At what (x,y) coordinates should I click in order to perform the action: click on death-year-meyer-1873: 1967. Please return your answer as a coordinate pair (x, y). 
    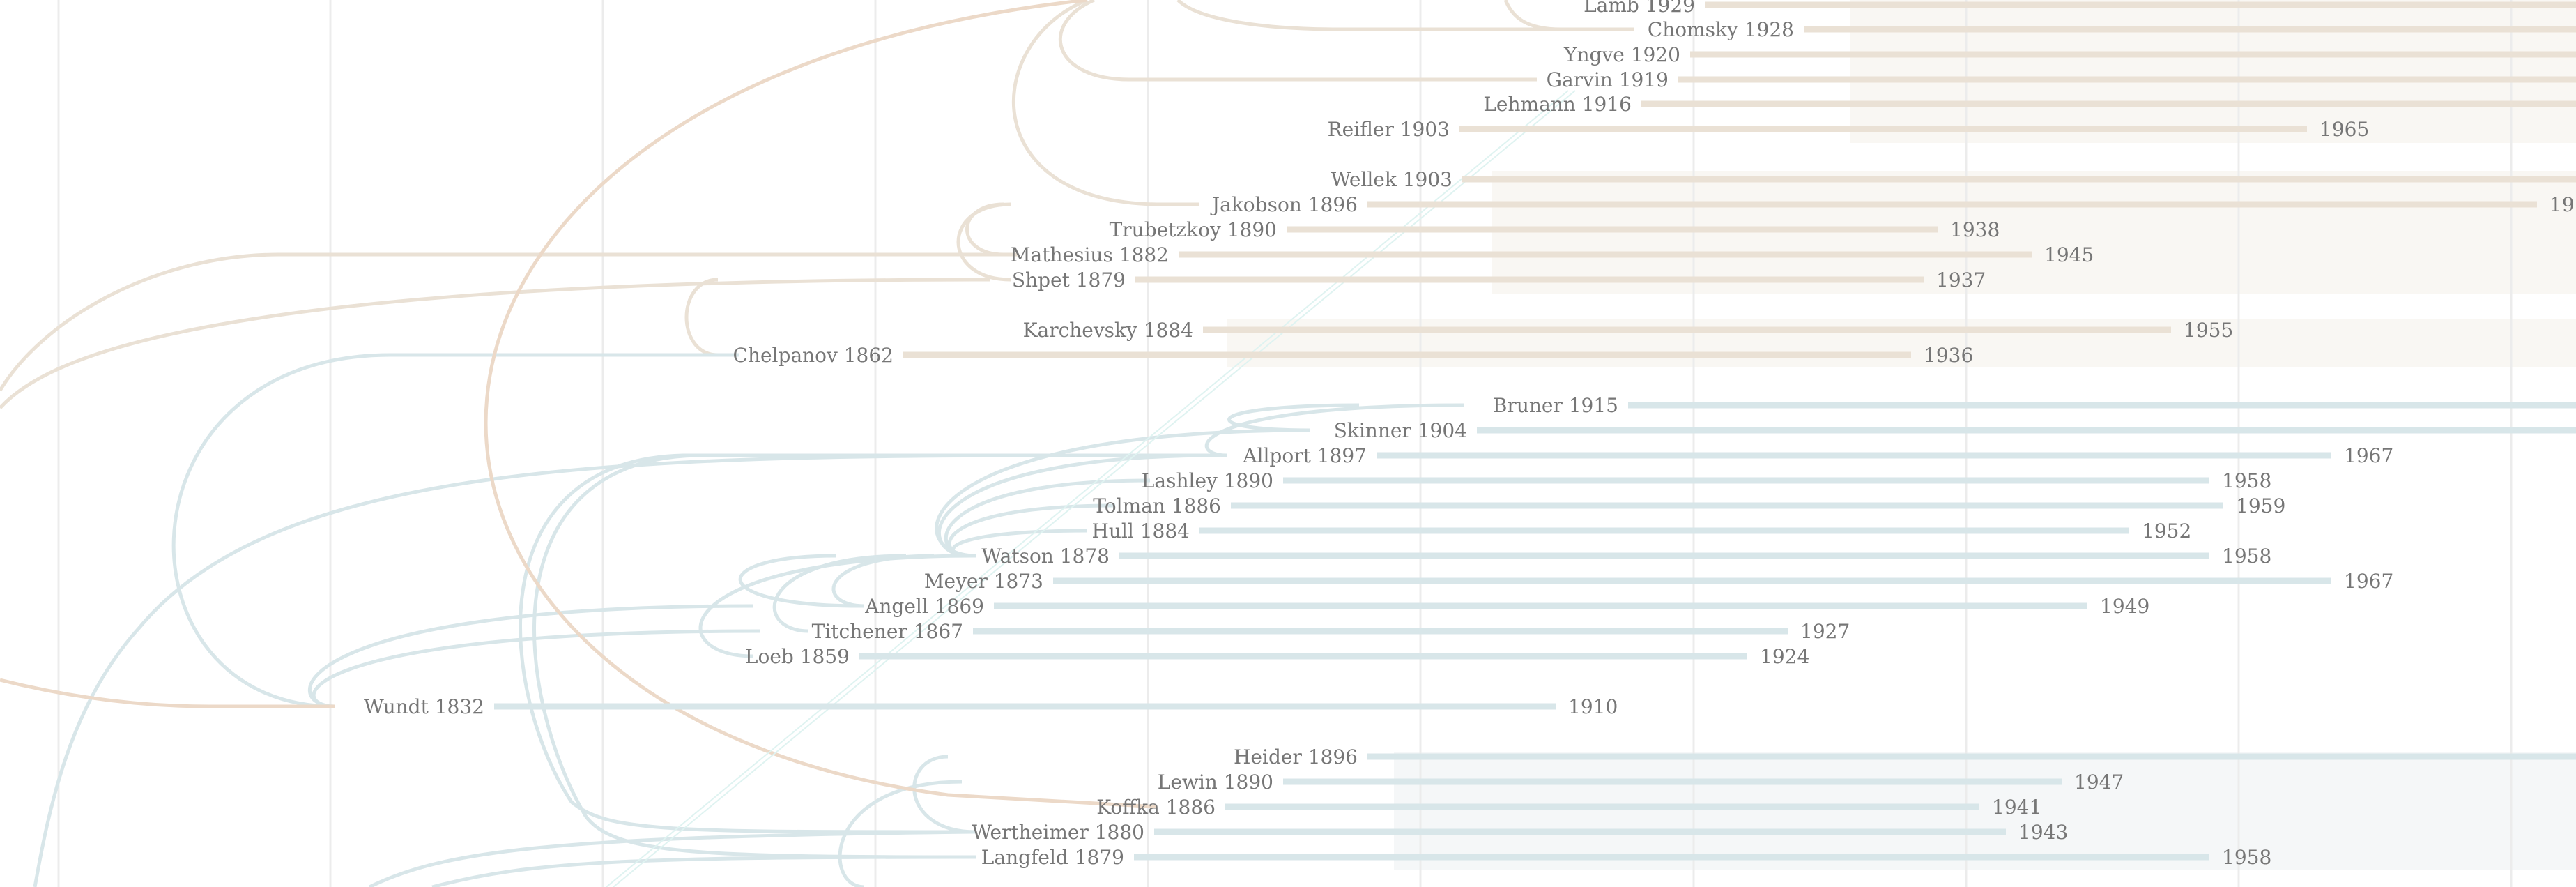
    Looking at the image, I should click on (2368, 581).